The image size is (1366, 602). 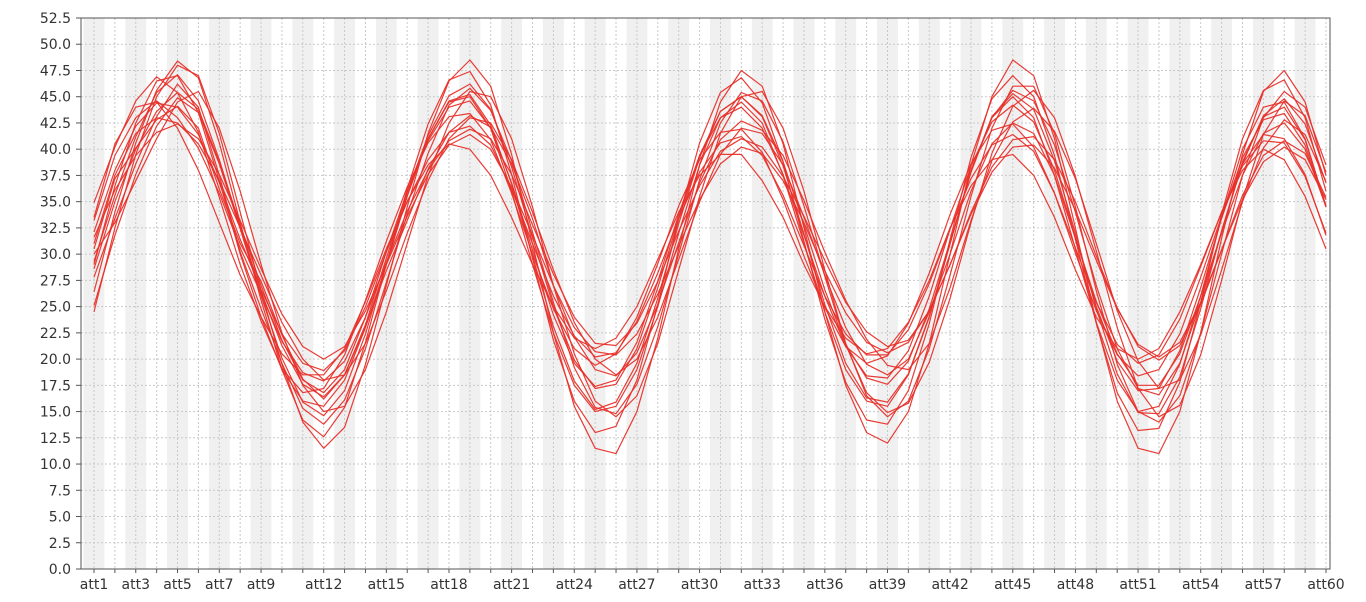 What do you see at coordinates (219, 585) in the screenshot?
I see `x-tick-label: att7` at bounding box center [219, 585].